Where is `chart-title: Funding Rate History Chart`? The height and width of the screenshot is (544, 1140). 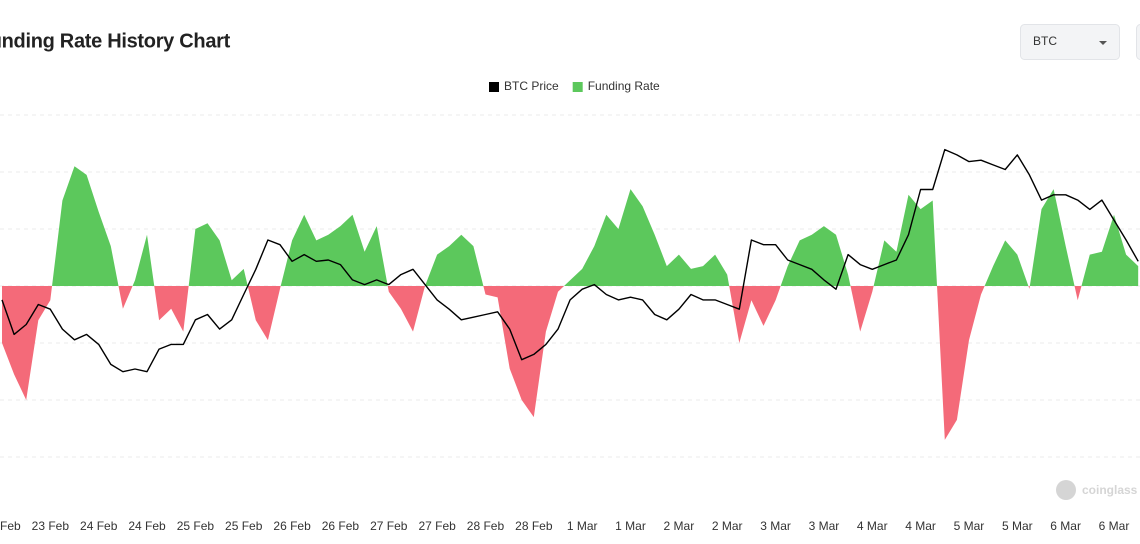 chart-title: Funding Rate History Chart is located at coordinates (115, 41).